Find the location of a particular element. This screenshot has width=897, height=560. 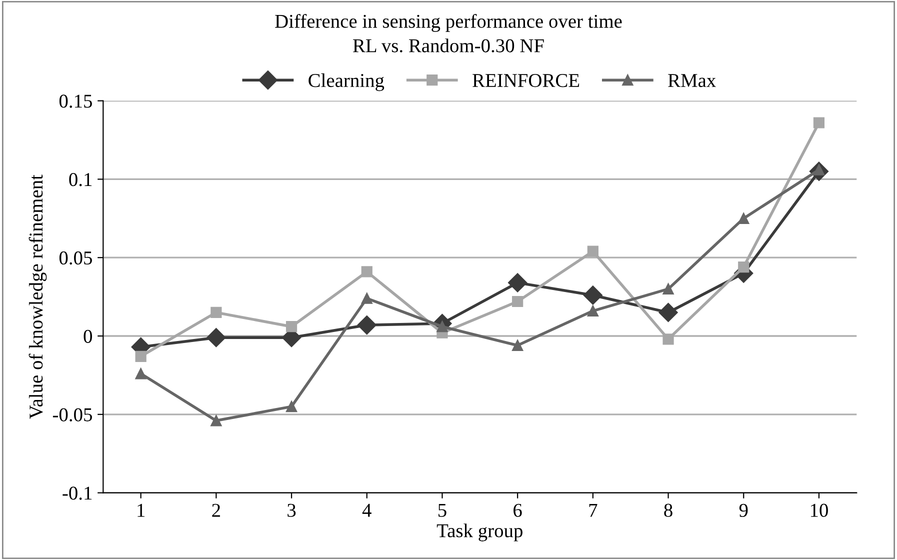

y-axis-title: Value of knowledge refinement is located at coordinates (37, 296).